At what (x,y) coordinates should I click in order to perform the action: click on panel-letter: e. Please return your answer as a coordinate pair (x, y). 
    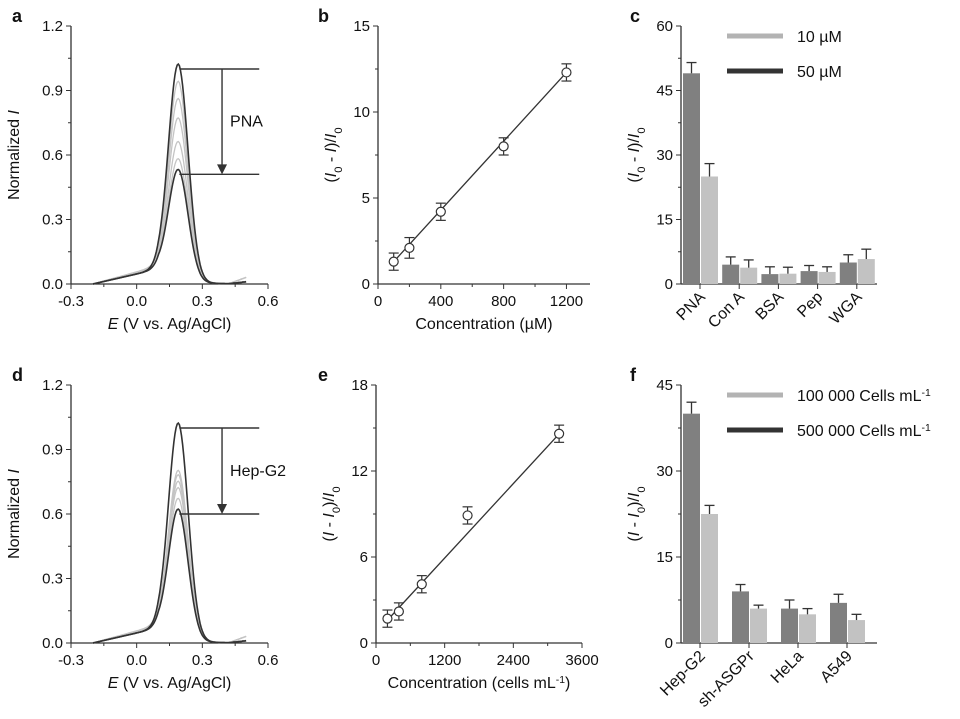
    Looking at the image, I should click on (323, 375).